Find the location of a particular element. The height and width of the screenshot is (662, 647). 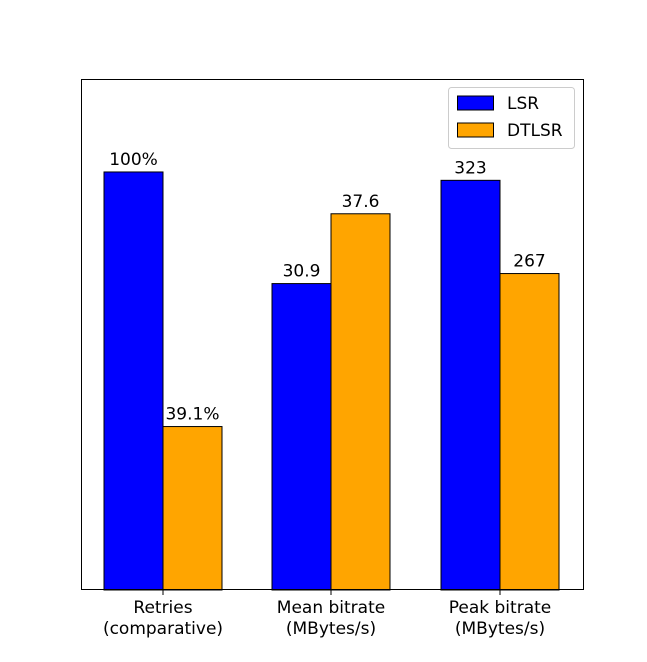

legend: LSR DTLSR is located at coordinates (511, 118).